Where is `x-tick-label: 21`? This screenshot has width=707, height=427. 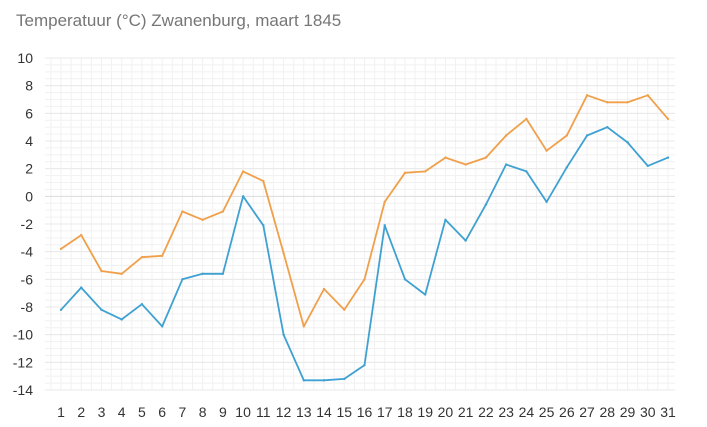 x-tick-label: 21 is located at coordinates (466, 412).